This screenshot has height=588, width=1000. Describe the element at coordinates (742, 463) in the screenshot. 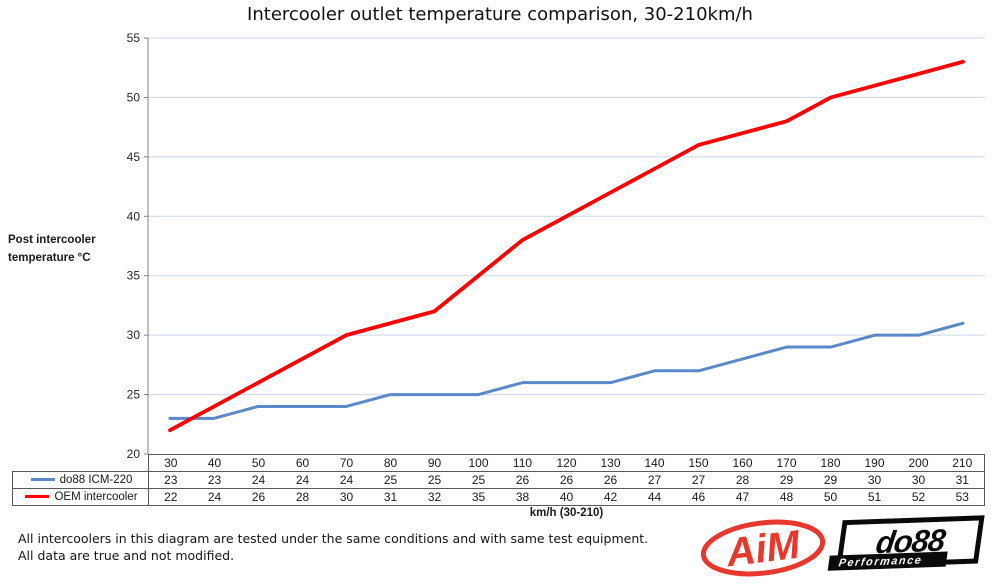

I see `x-tick-label: 160` at that location.